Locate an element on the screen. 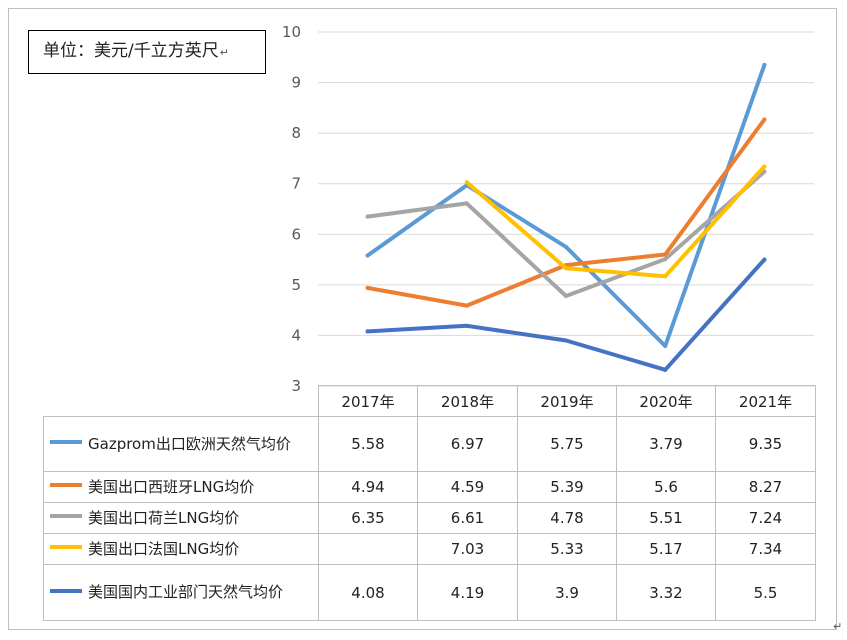  table-row: 美国出口西班牙LNG均价 4.94 4.59 5.39 5.6 8.27 is located at coordinates (429, 487).